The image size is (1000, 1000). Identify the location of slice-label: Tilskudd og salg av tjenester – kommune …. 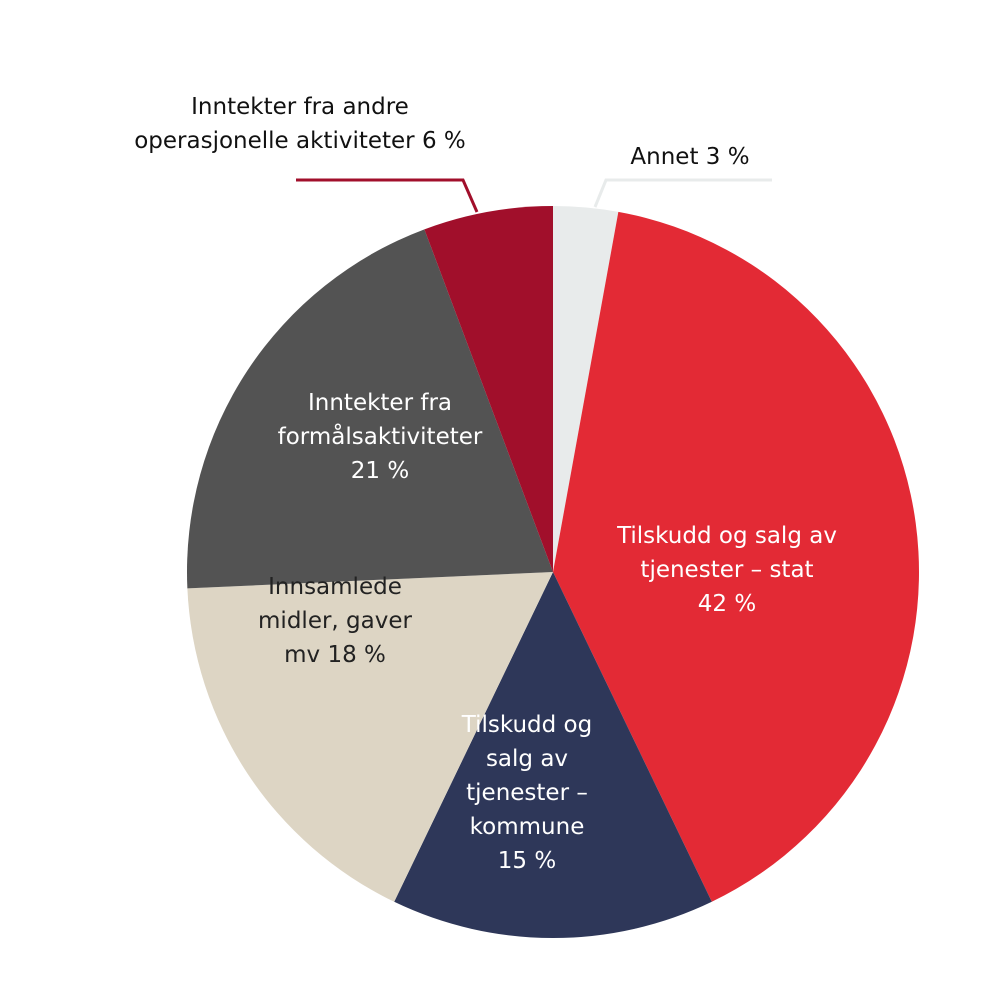
(527, 793).